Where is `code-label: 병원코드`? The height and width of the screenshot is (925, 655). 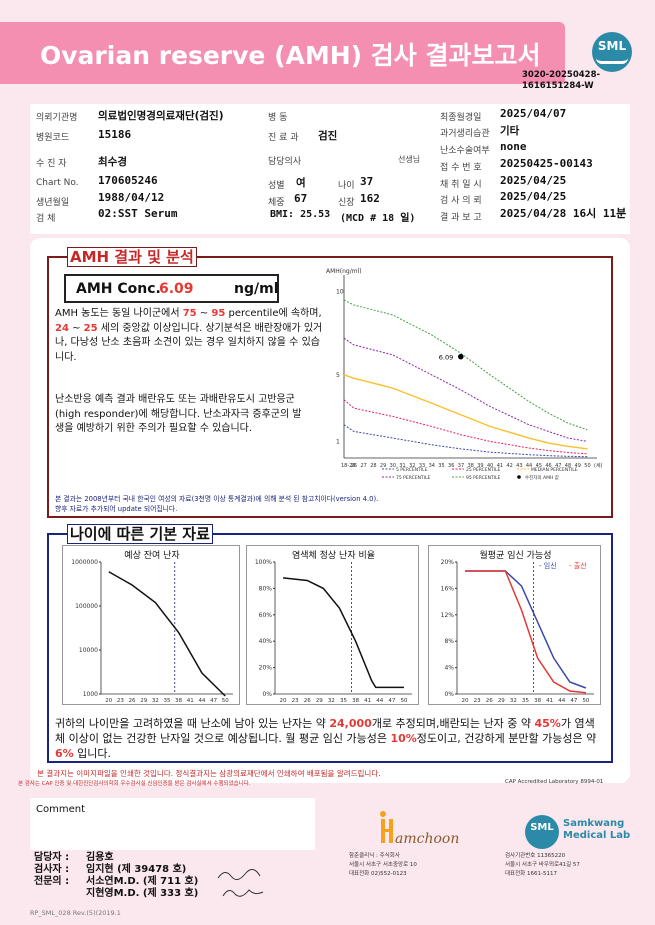 code-label: 병원코드 is located at coordinates (53, 138).